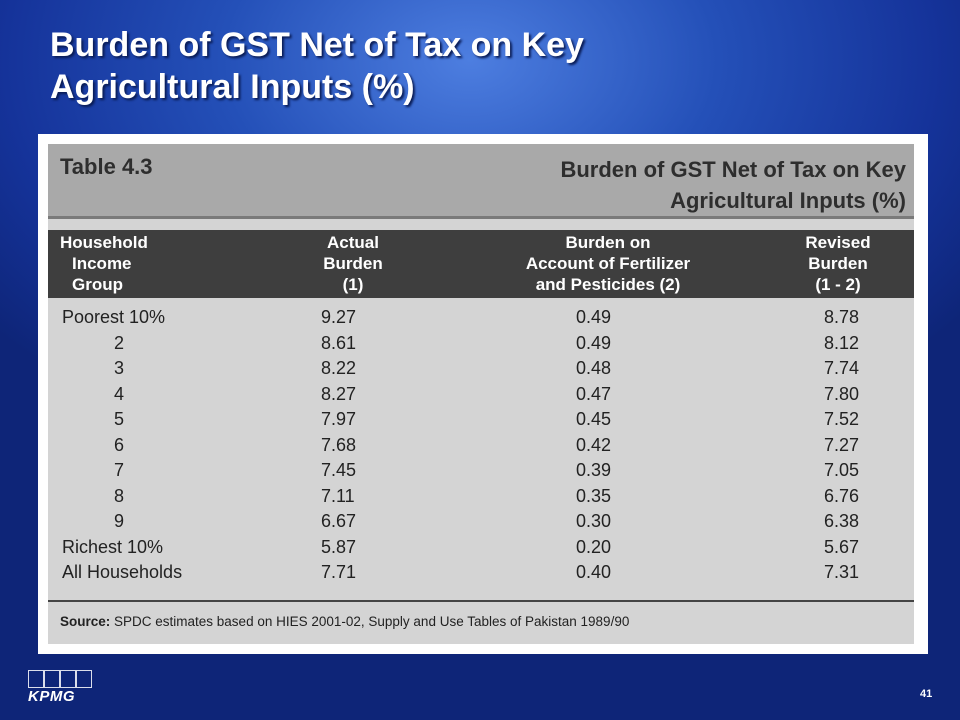 The width and height of the screenshot is (960, 720). Describe the element at coordinates (842, 572) in the screenshot. I see `cell-revised: 7.31` at that location.